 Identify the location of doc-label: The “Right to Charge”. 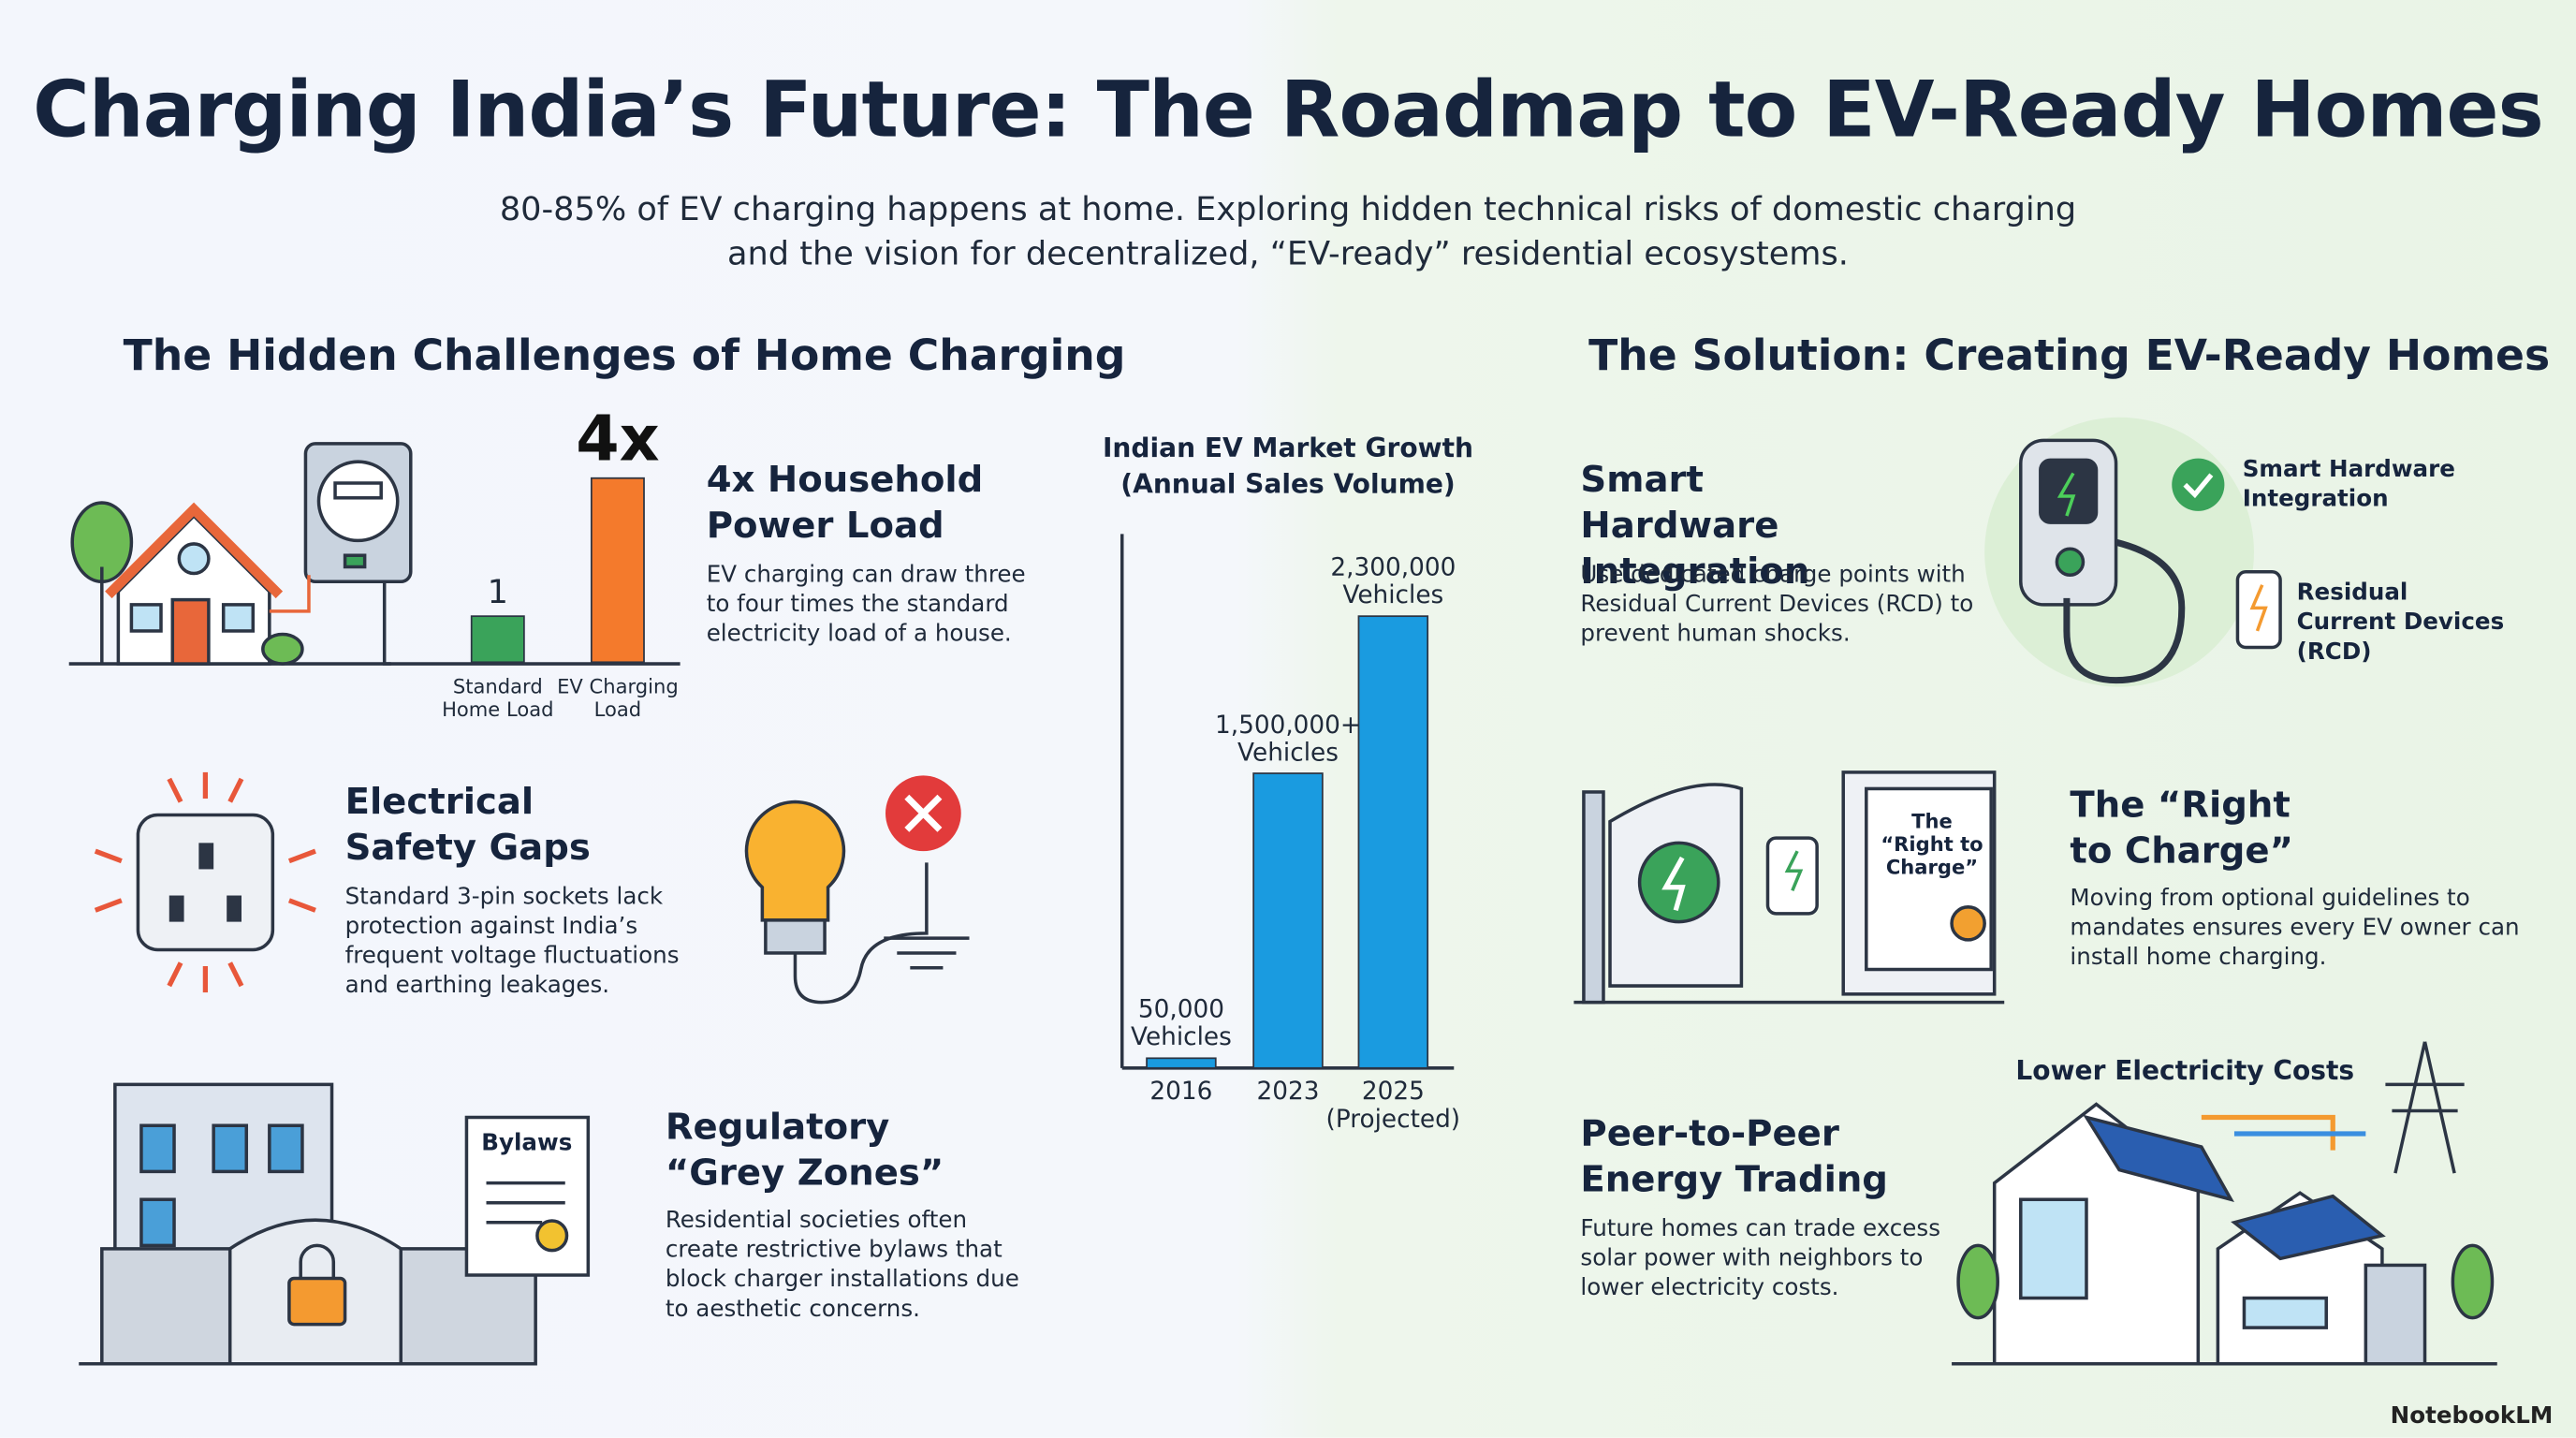
(1932, 844).